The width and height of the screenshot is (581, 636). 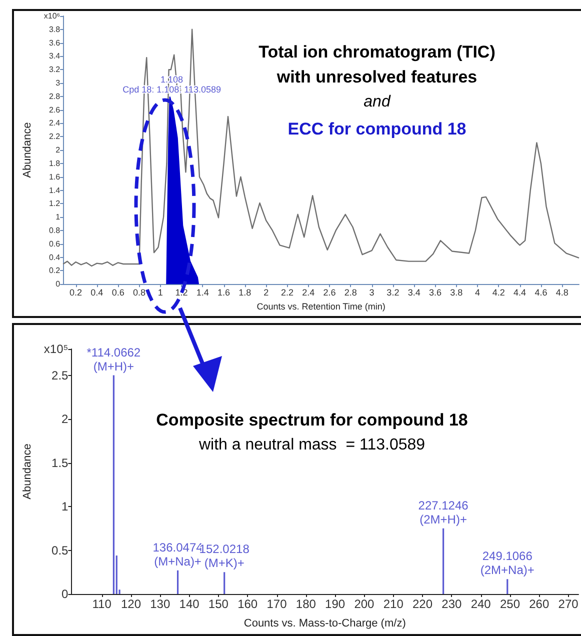 I want to click on y-tick-label: 2.4, so click(x=54, y=123).